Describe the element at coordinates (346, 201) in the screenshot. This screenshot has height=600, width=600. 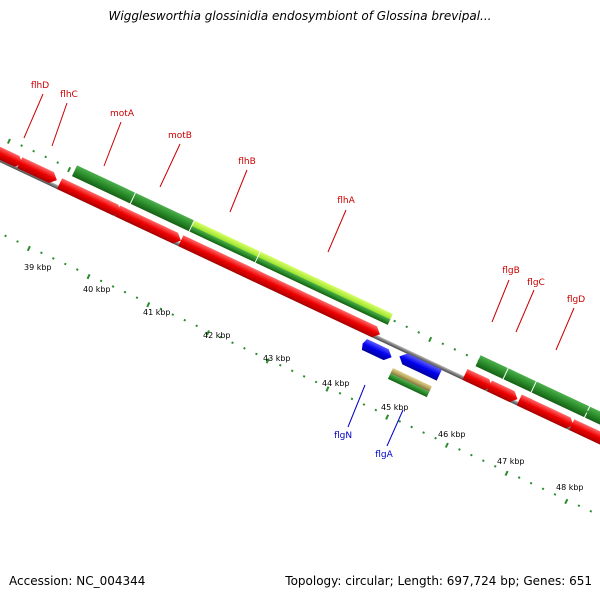
I see `gene-label-flha: flhA` at that location.